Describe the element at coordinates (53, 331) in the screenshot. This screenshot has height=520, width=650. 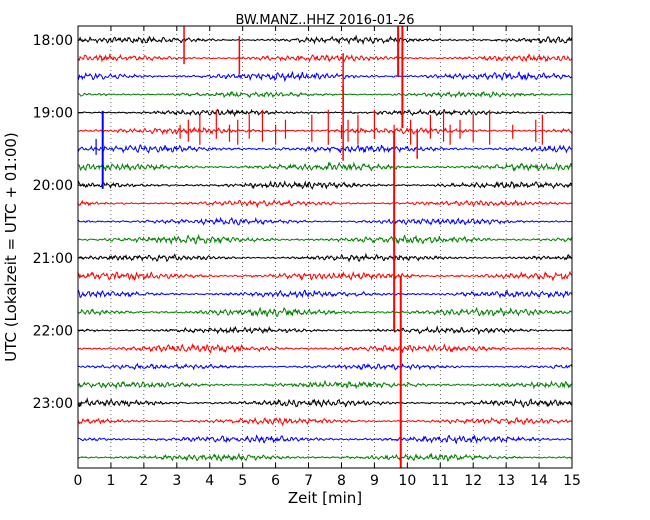
I see `y-tick-label: 22:00` at that location.